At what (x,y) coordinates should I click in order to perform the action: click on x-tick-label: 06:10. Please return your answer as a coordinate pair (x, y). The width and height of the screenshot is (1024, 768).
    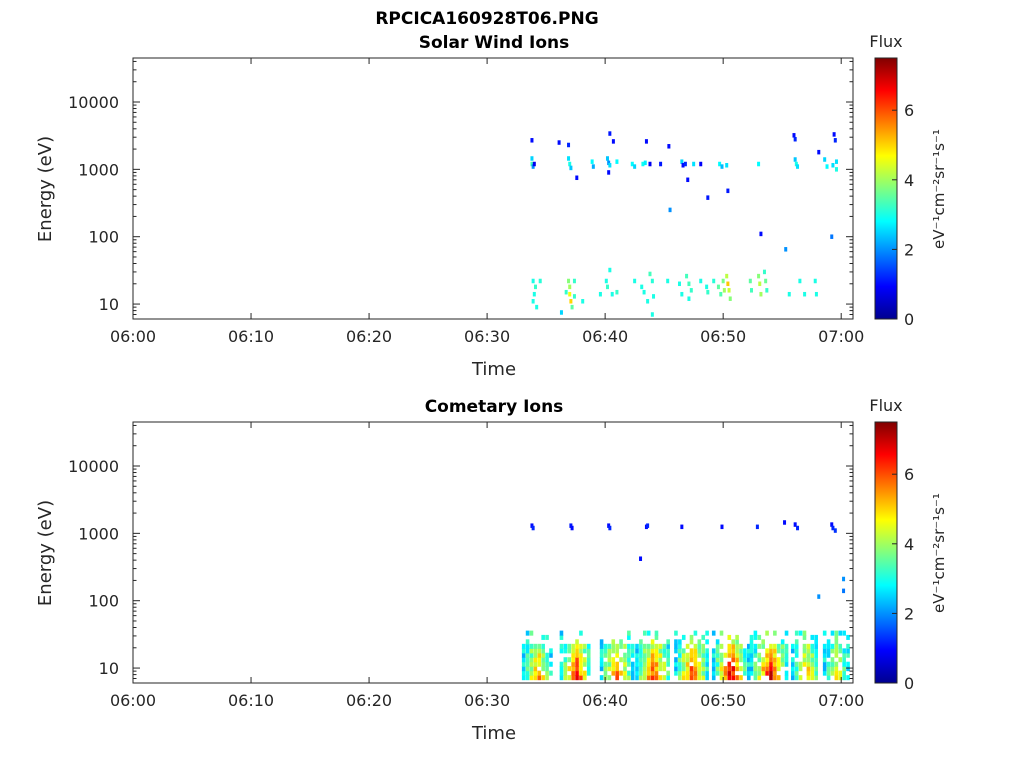
    Looking at the image, I should click on (251, 700).